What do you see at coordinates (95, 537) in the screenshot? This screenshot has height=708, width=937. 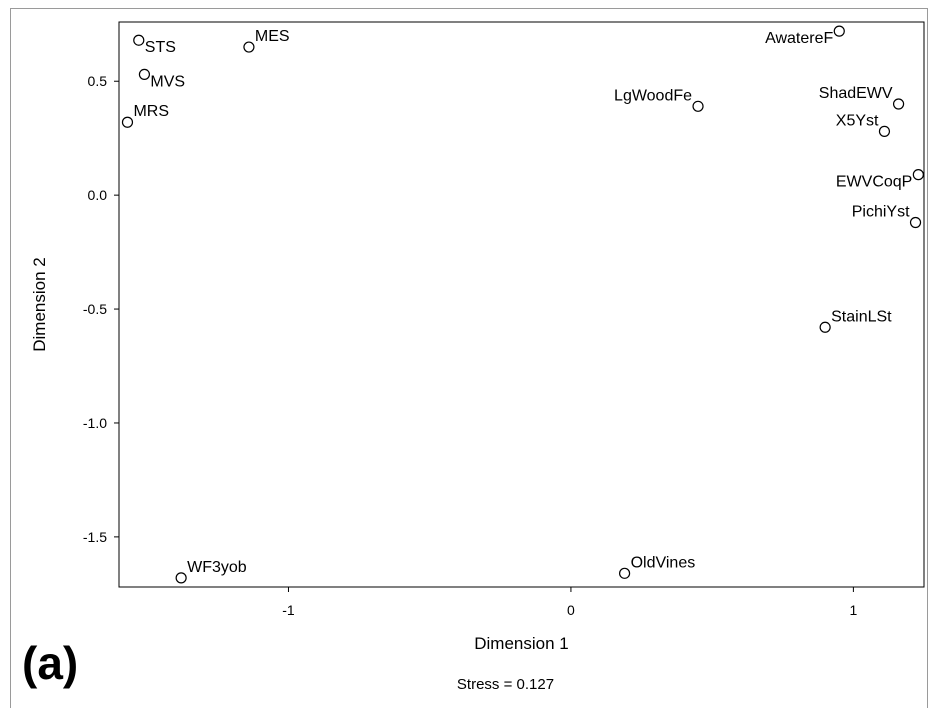 I see `y-tick-label: -1.5` at bounding box center [95, 537].